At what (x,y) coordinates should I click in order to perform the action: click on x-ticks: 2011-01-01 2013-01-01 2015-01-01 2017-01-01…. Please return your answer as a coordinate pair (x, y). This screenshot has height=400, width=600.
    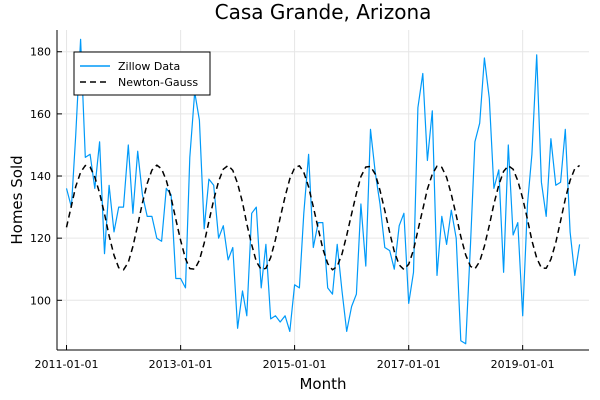
    Looking at the image, I should click on (295, 358).